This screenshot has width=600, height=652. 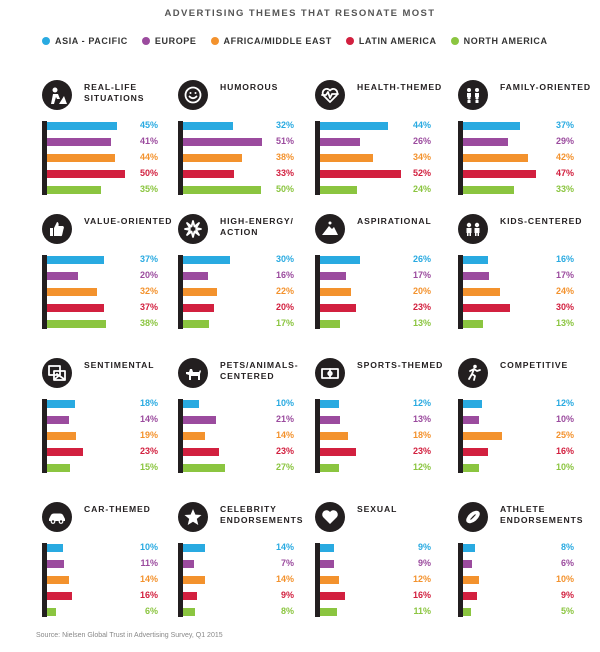 What do you see at coordinates (257, 226) in the screenshot?
I see `panel-title: HIGH-ENERGY/ ACTION` at bounding box center [257, 226].